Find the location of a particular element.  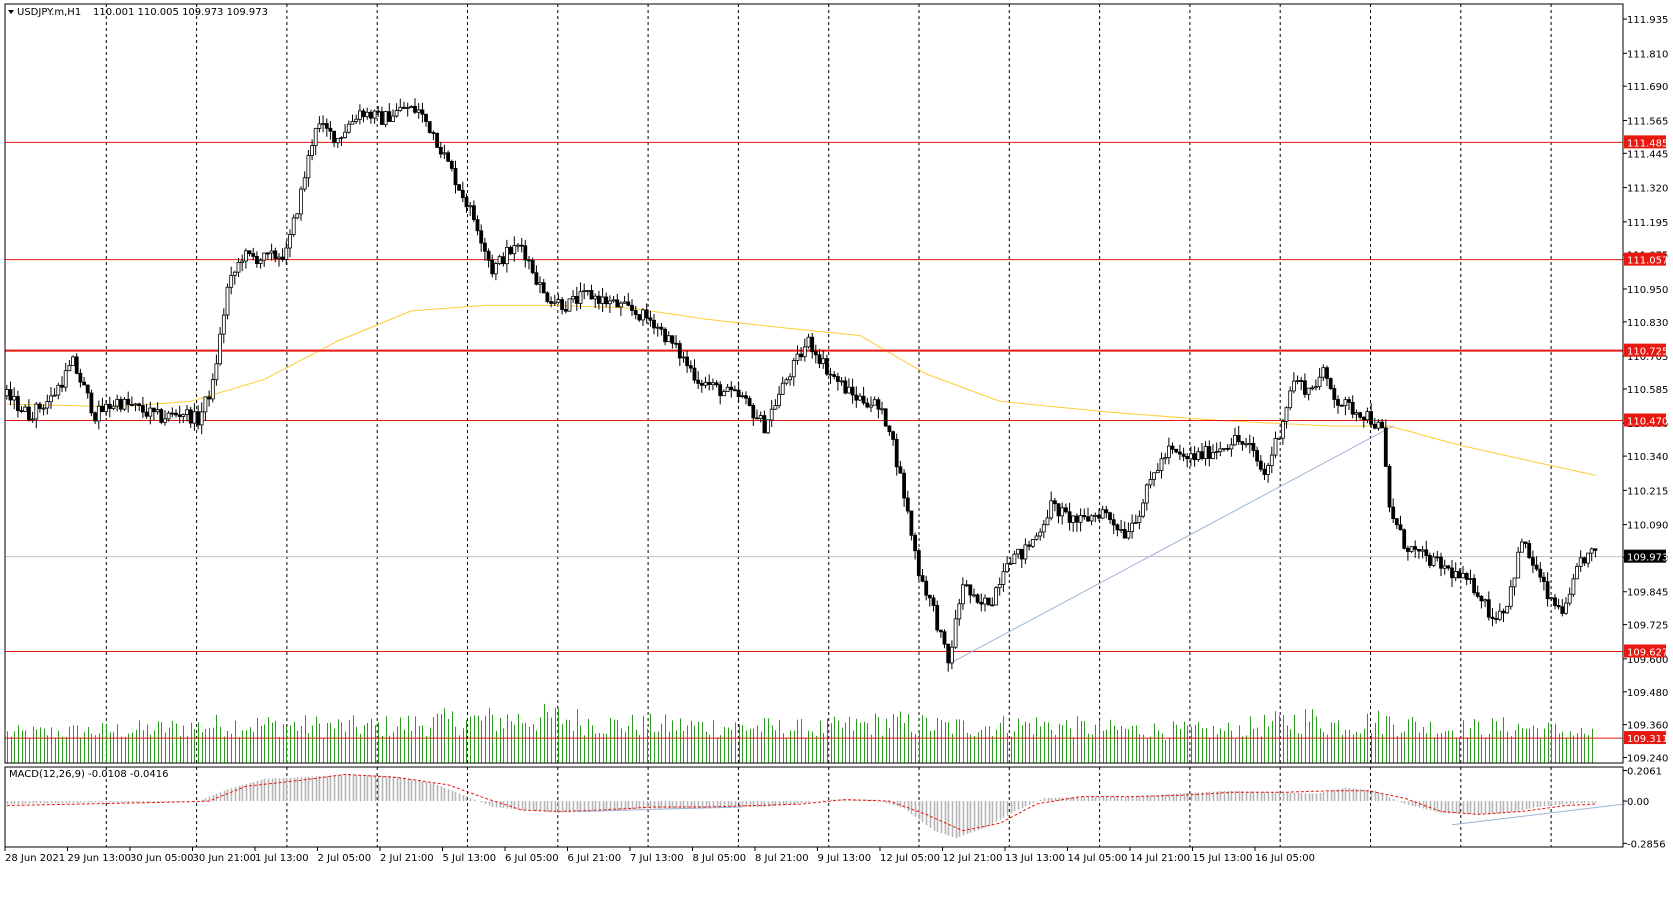

price-tick-label: 109.725 is located at coordinates (1647, 626).